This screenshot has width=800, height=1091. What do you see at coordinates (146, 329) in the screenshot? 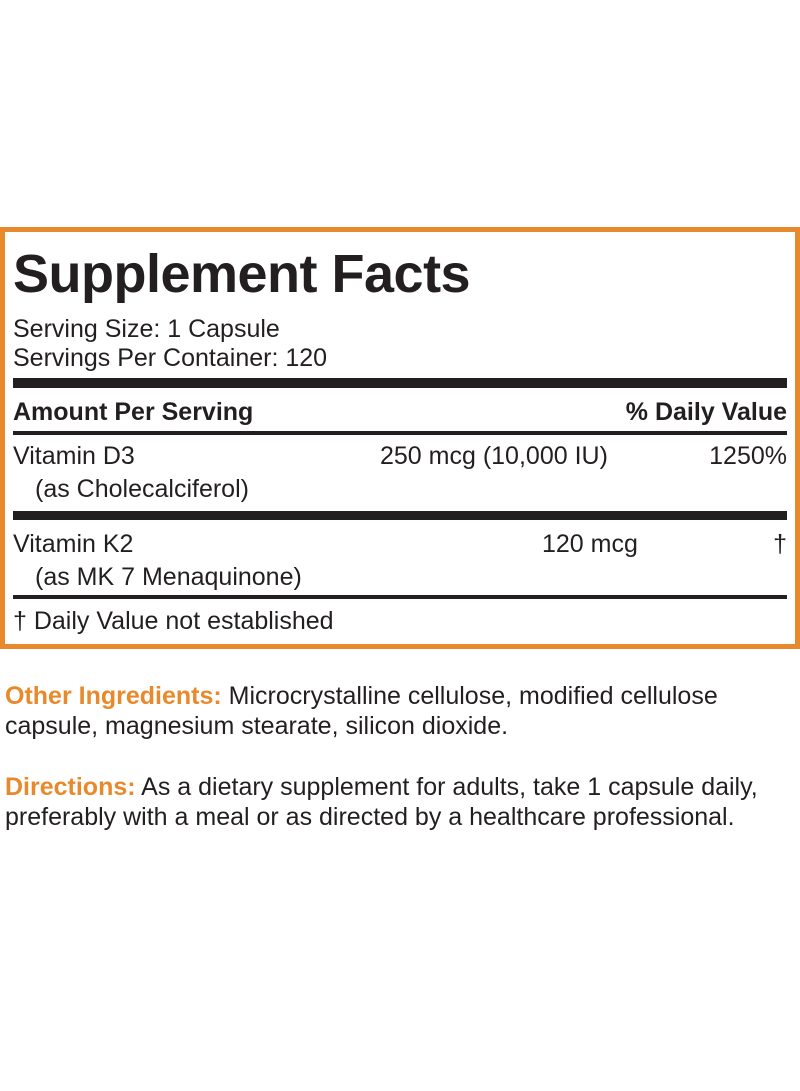
I see `serving-size: Serving Size: 1 Capsule` at bounding box center [146, 329].